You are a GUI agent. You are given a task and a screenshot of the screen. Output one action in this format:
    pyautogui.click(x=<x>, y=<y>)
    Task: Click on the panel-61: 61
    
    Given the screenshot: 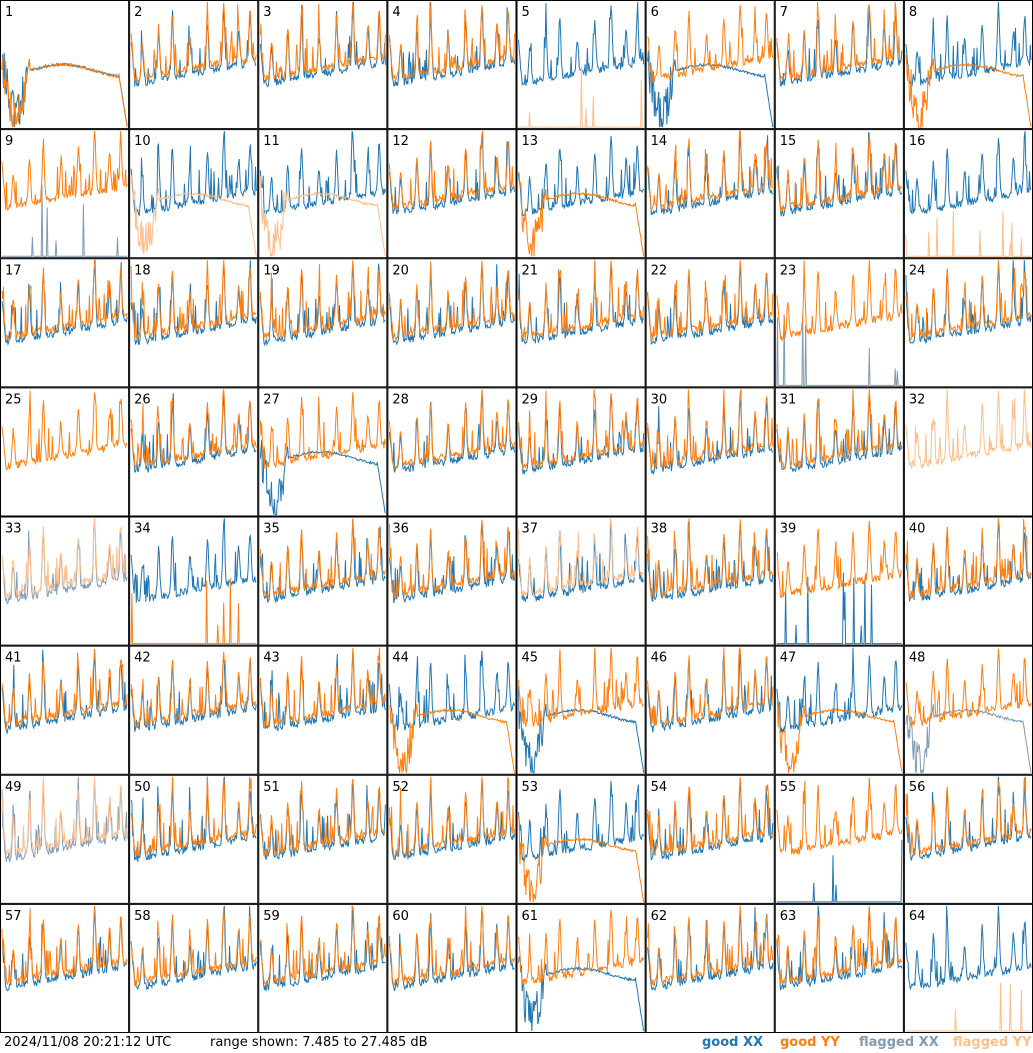 What is the action you would take?
    pyautogui.click(x=581, y=968)
    